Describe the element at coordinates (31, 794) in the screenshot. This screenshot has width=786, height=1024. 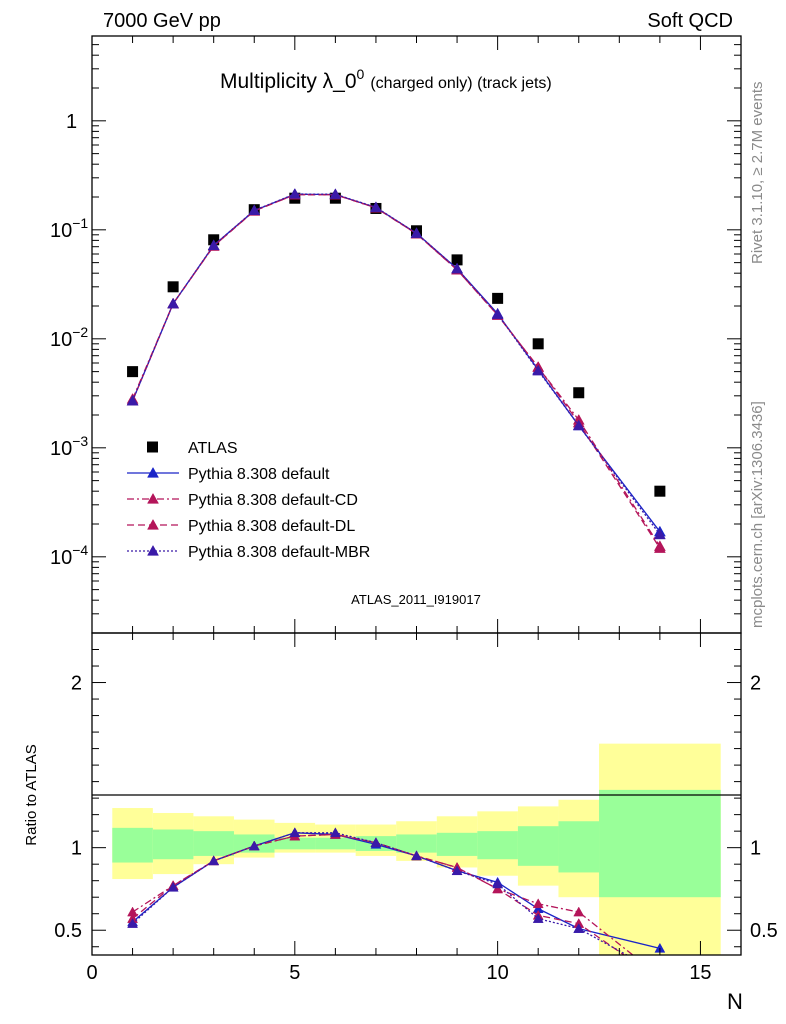
I see `ratio-ylabel: Ratio to ATLAS` at that location.